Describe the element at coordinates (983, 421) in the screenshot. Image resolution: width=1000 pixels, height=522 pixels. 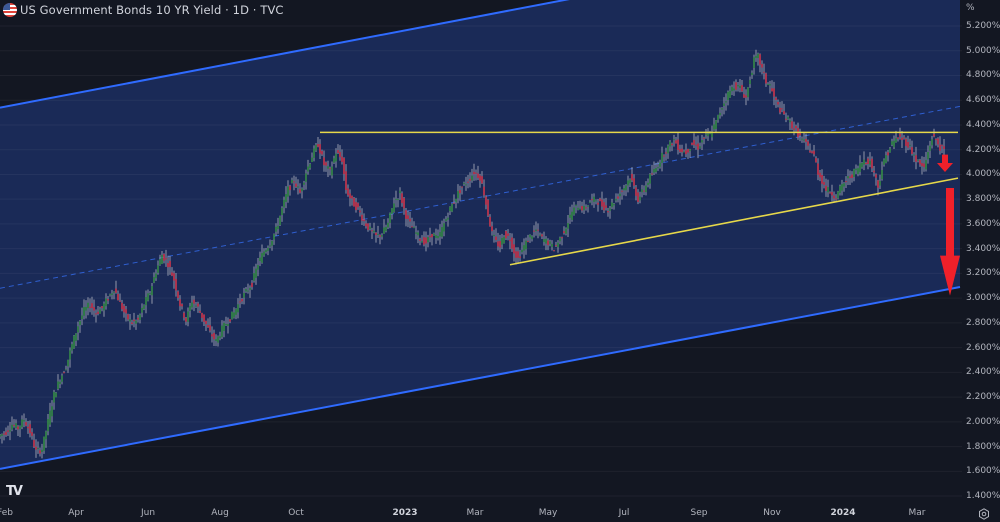
I see `price-axis-tick: 2.000%` at that location.